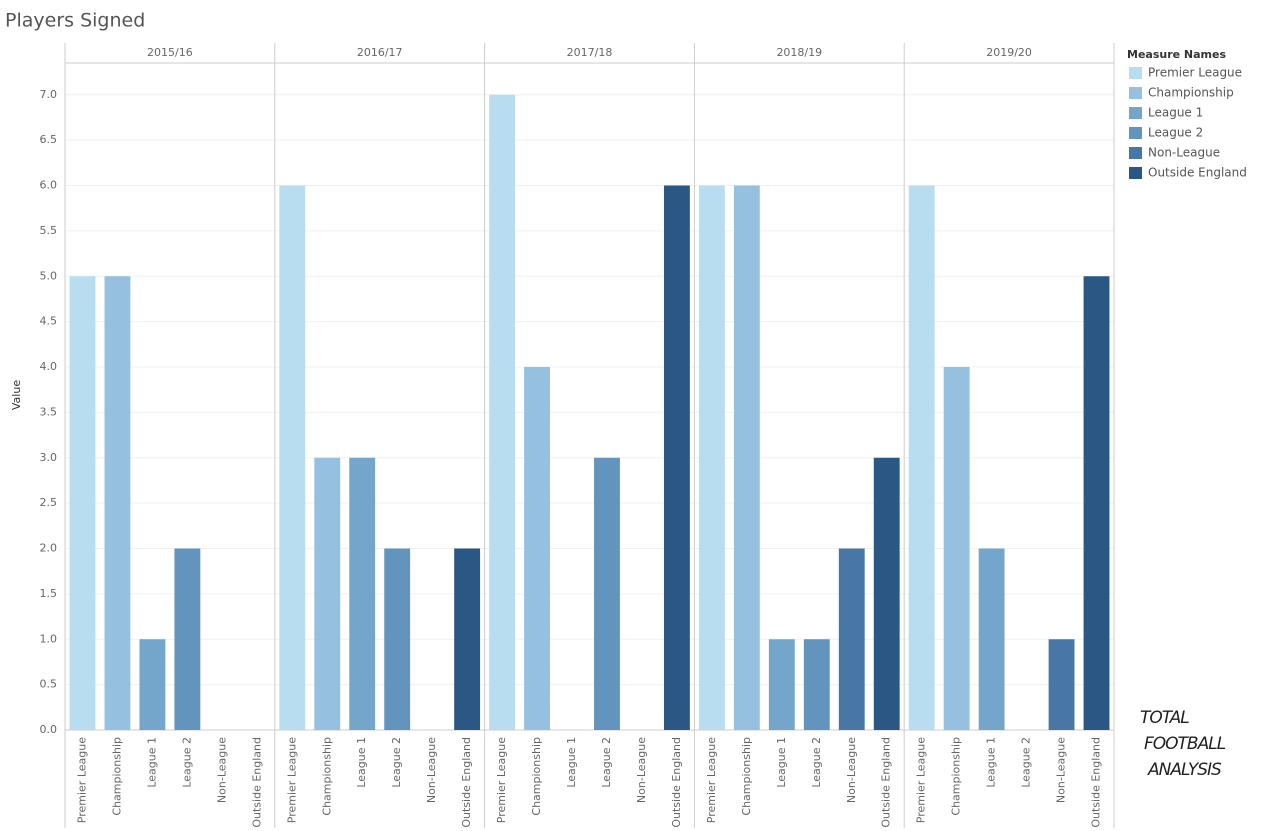 The image size is (1266, 831). I want to click on y-tick-label: 6.5, so click(49, 139).